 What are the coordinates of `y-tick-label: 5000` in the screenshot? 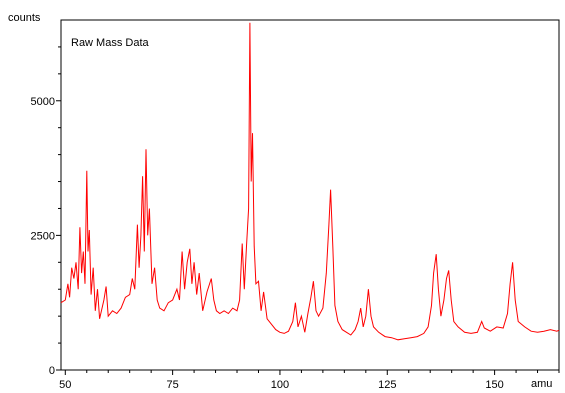 It's located at (43, 102).